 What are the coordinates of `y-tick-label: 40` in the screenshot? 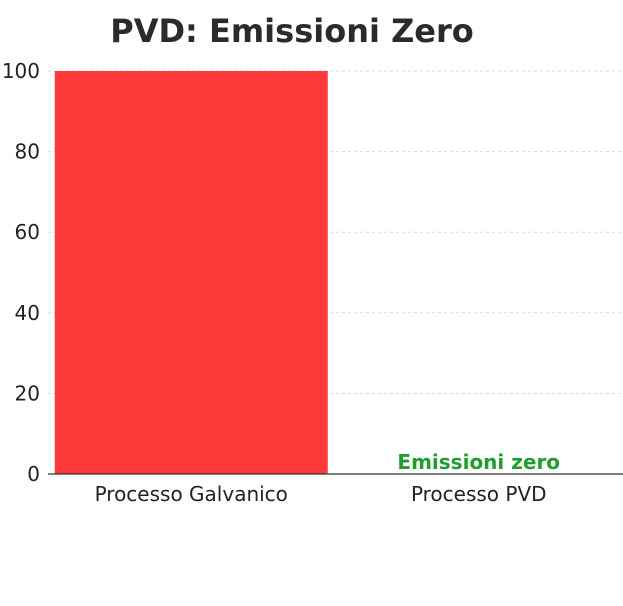 It's located at (27, 313).